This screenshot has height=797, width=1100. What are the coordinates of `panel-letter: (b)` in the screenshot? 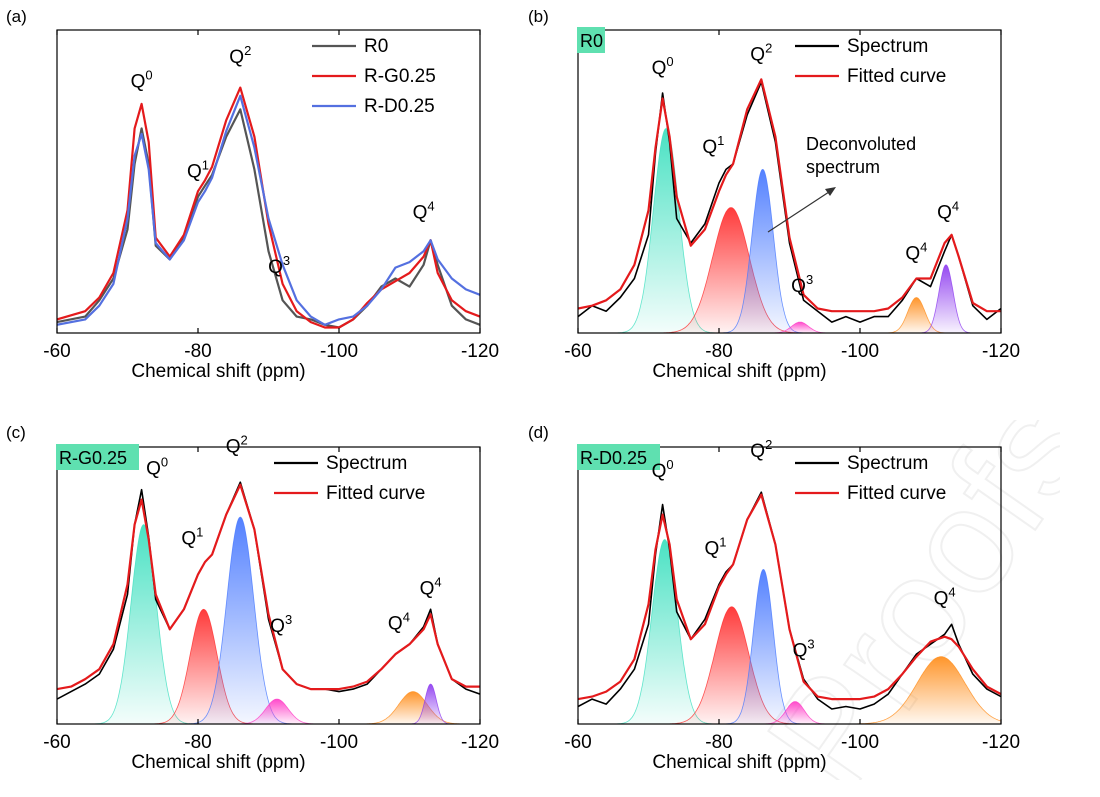 It's located at (538, 16).